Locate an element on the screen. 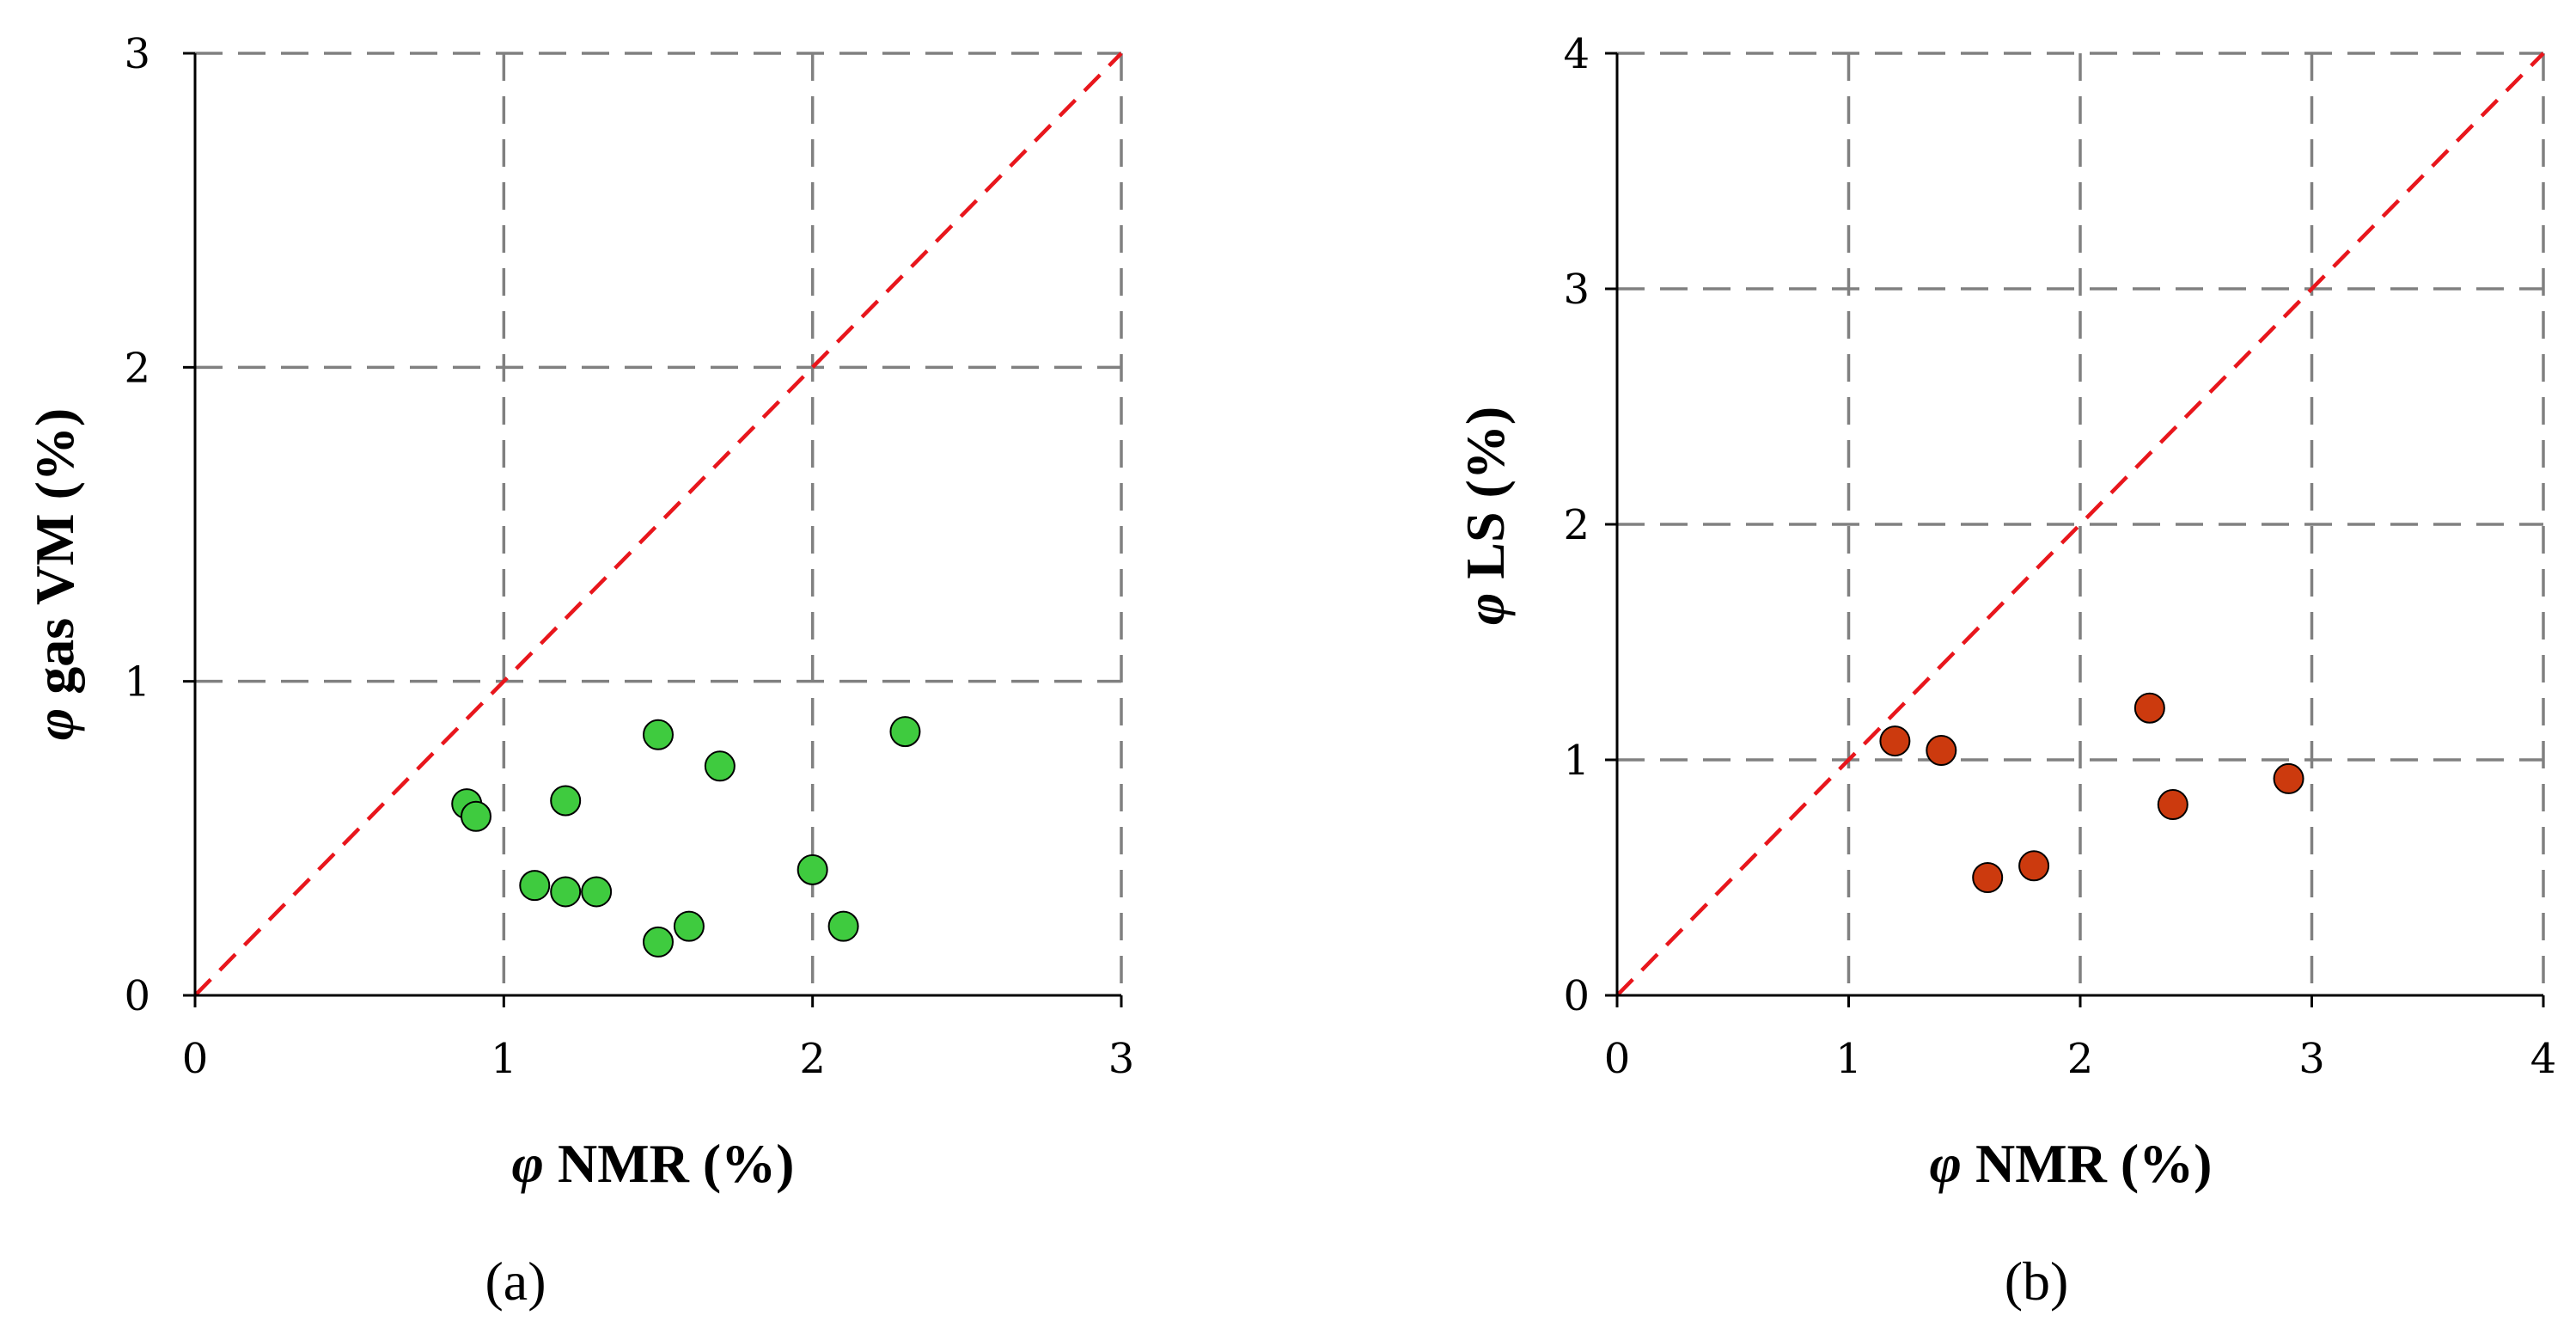  x-axis-label-a: φ NMR (%) is located at coordinates (653, 1163).